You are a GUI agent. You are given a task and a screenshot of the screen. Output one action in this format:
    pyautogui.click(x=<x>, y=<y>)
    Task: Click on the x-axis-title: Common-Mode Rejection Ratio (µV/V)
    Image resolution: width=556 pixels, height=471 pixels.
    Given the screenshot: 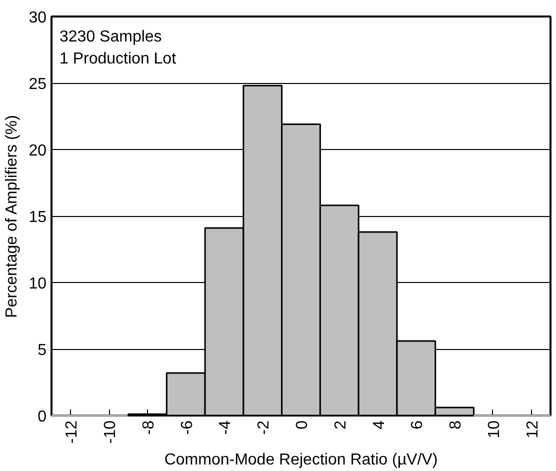 What is the action you would take?
    pyautogui.click(x=301, y=460)
    